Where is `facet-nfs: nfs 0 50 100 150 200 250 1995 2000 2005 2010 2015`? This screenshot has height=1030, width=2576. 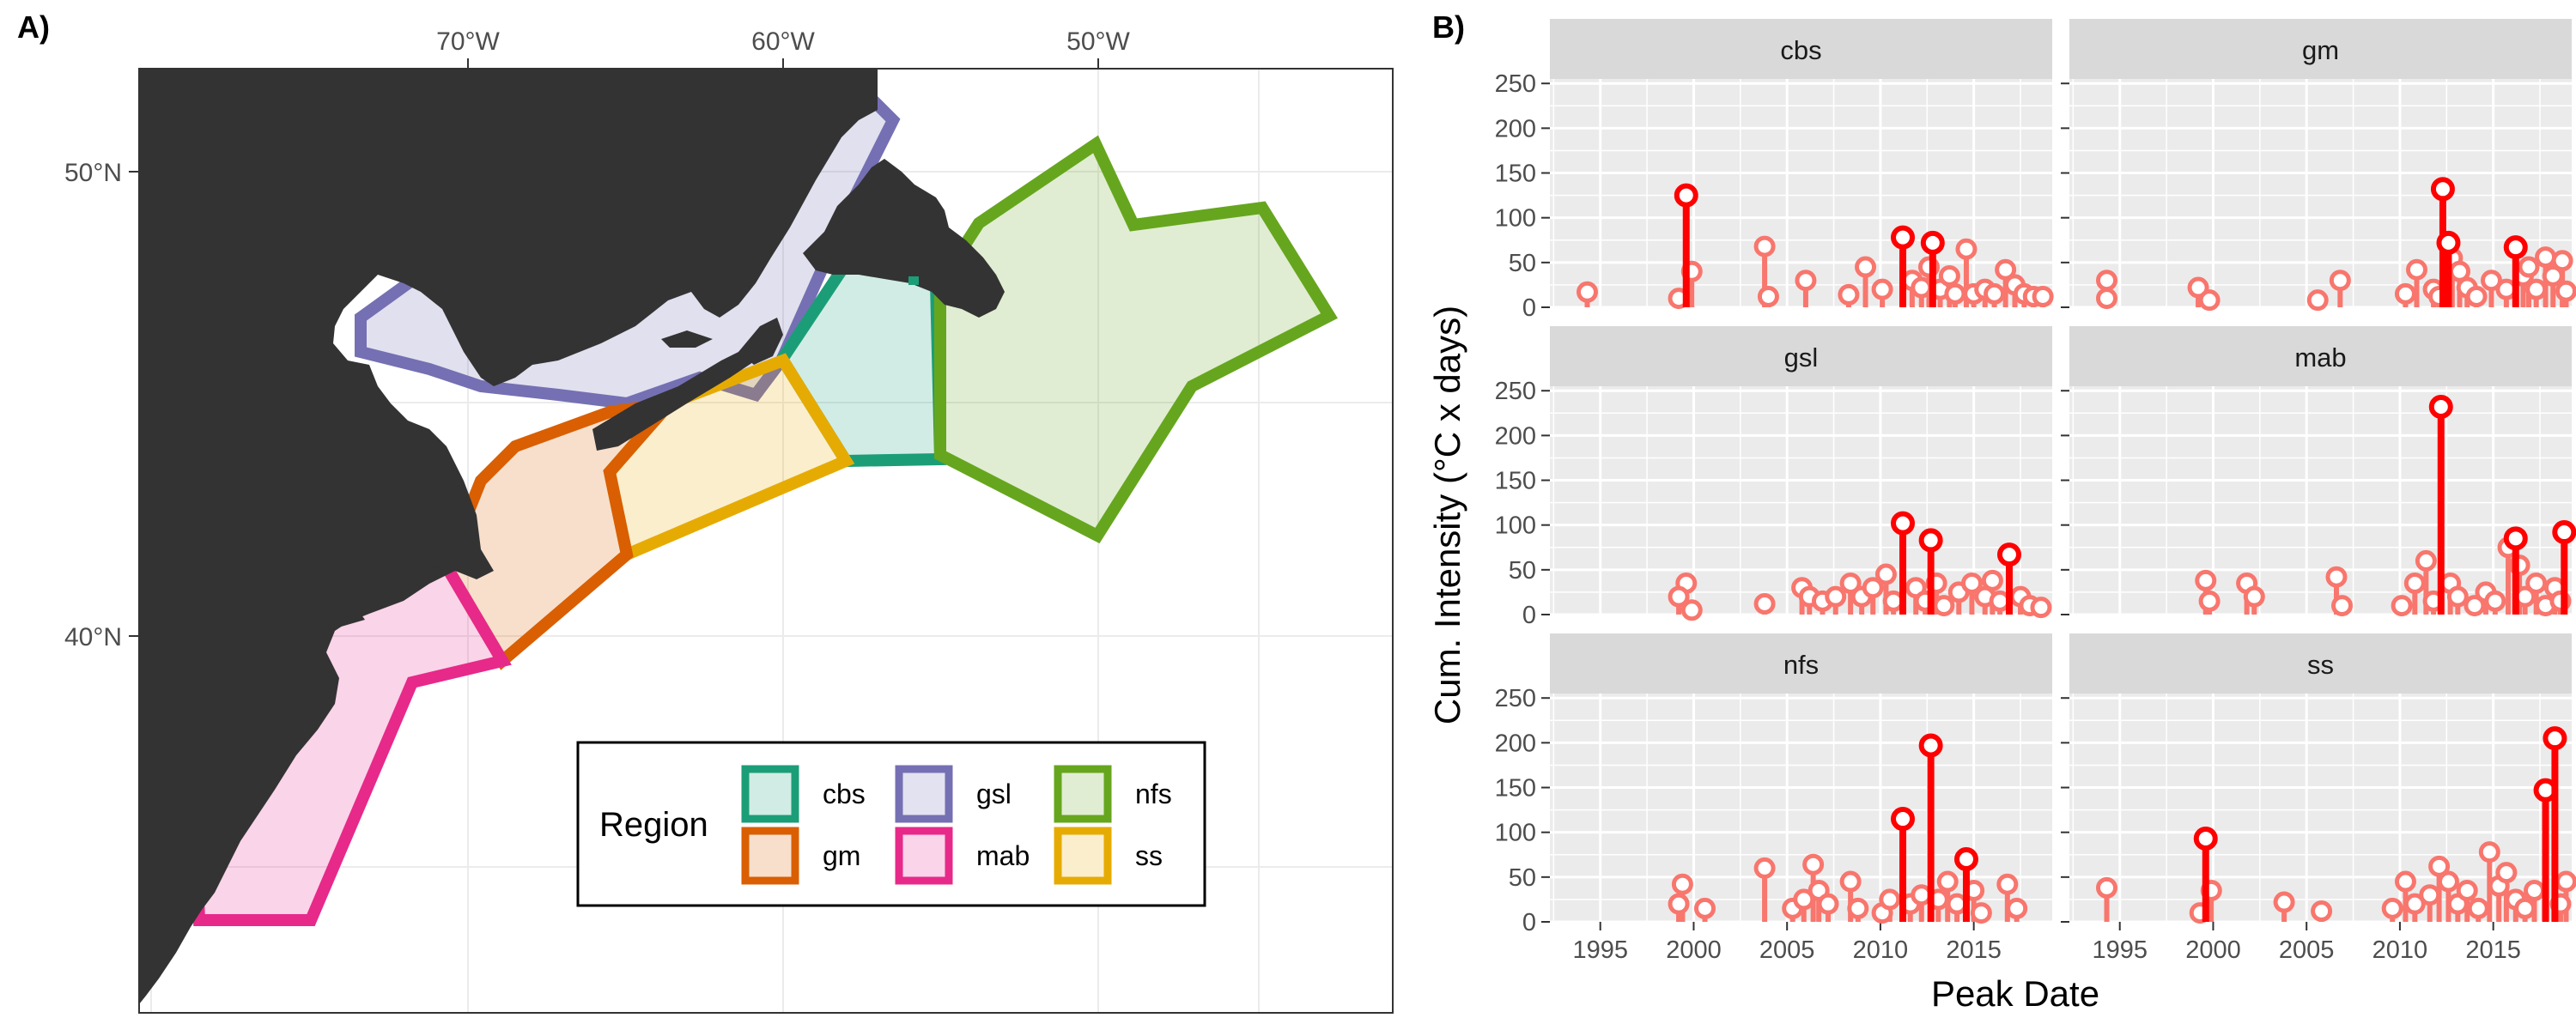
facet-nfs: nfs 0 50 100 150 200 250 1995 2000 2005 2010 2015 is located at coordinates (1773, 798).